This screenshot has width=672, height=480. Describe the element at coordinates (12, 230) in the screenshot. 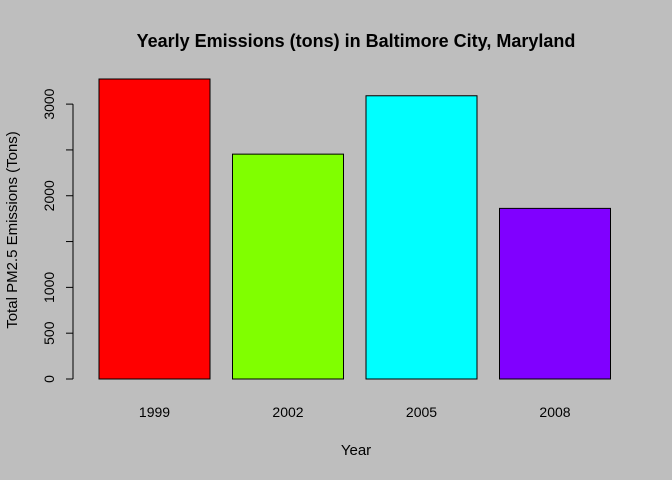

I see `y-axis-label: Total PM2.5 Emissions (Tons)` at that location.